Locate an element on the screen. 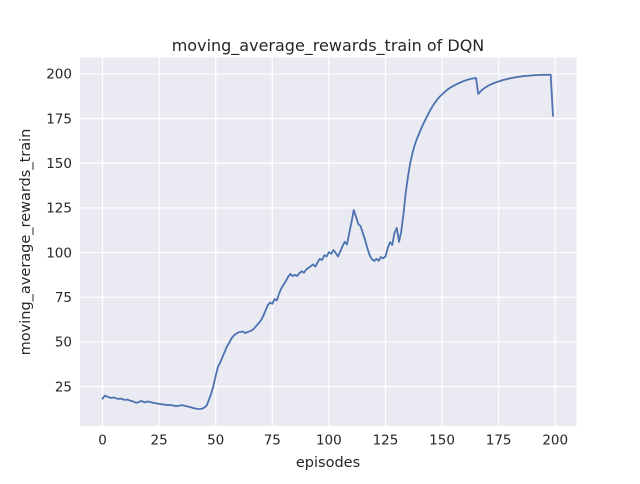  y-tick-label: 75 is located at coordinates (63, 298).